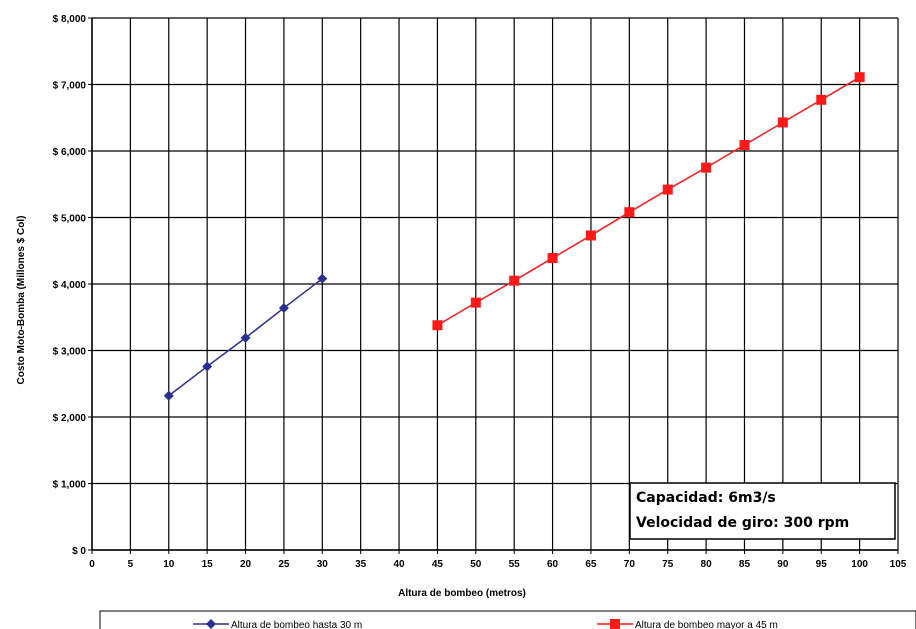 This screenshot has width=916, height=629. I want to click on y-tick-label: $ 0, so click(79, 551).